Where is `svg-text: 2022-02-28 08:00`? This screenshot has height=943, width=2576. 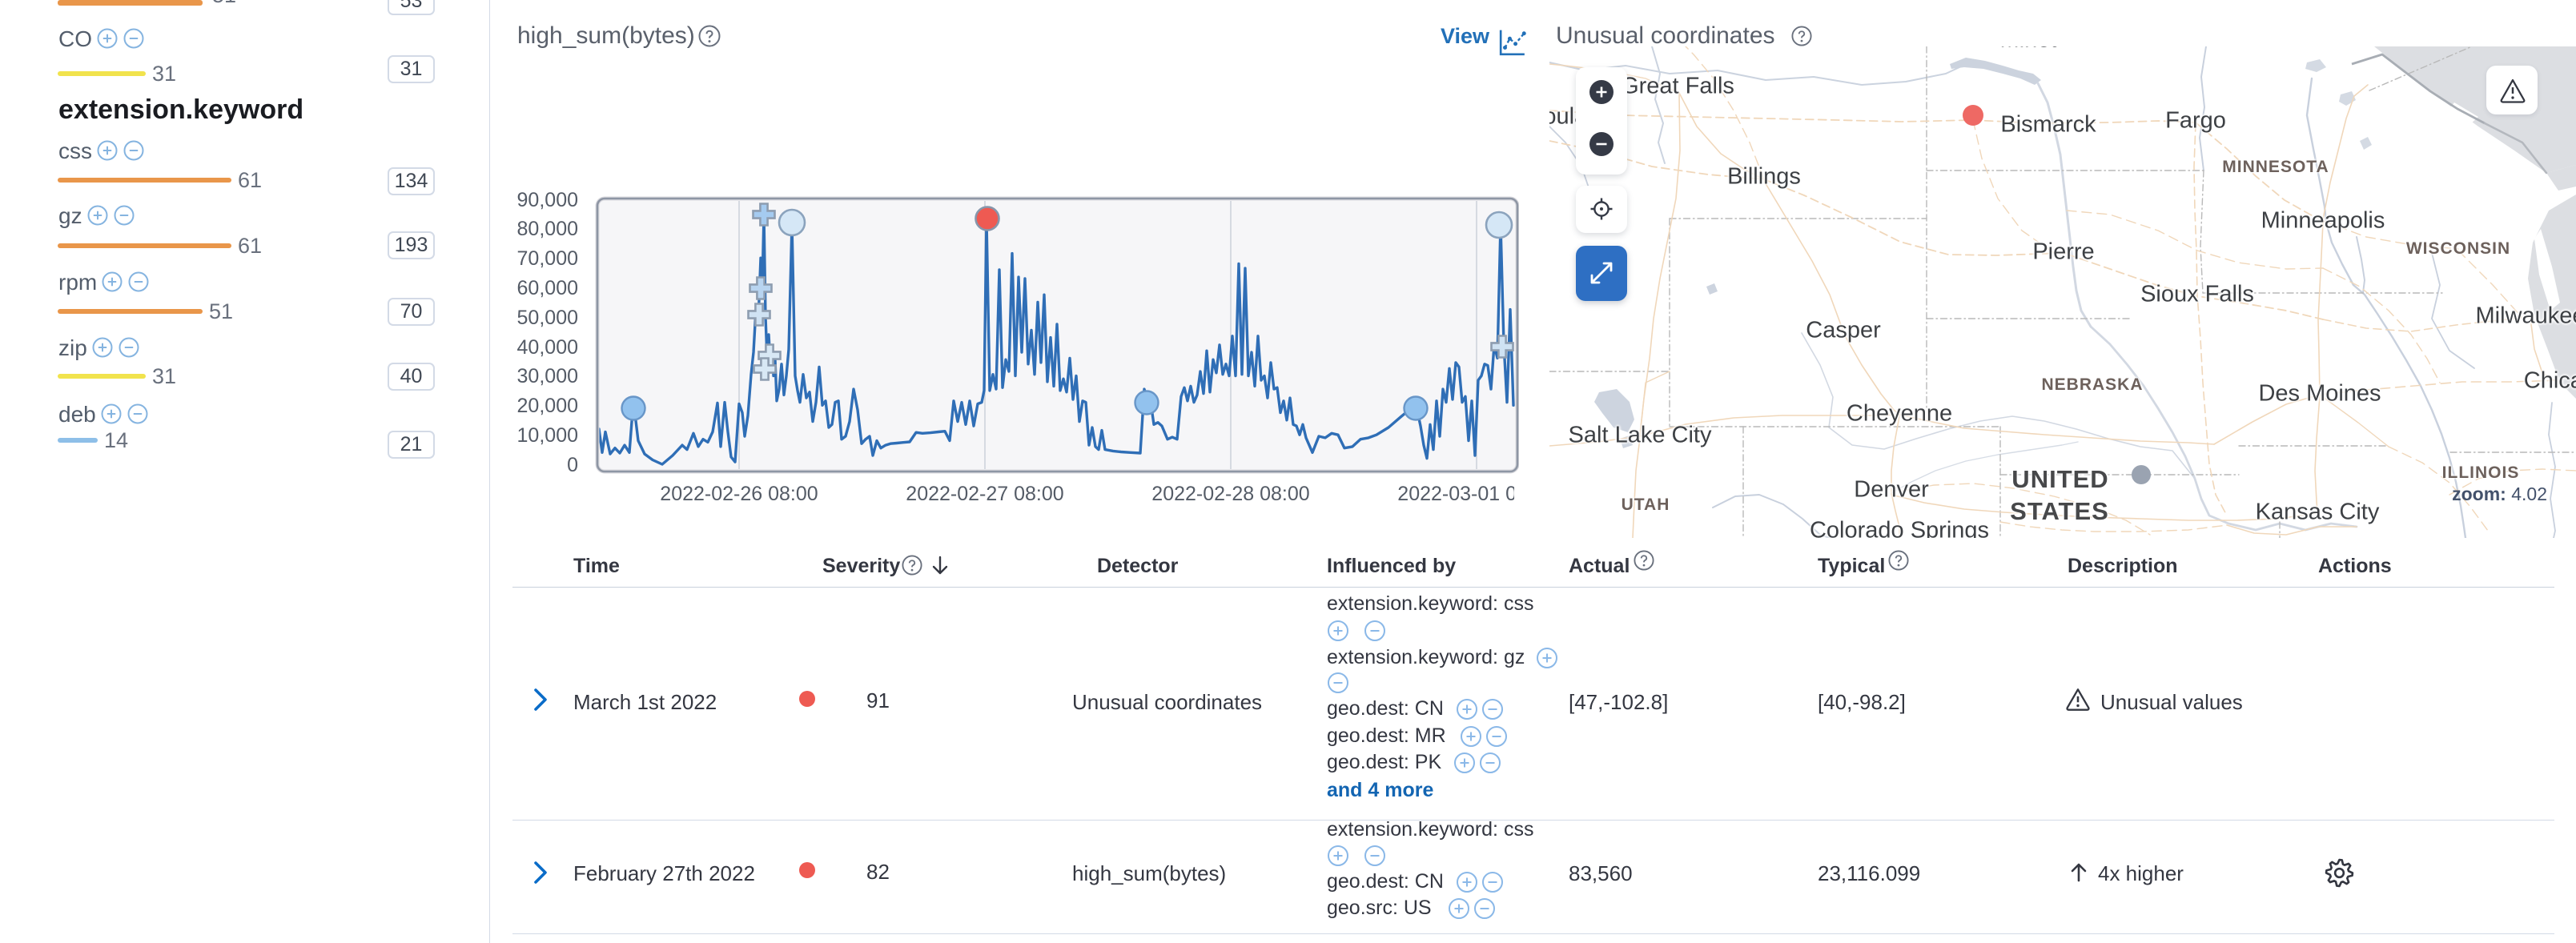 svg-text: 2022-02-28 08:00 is located at coordinates (1230, 494).